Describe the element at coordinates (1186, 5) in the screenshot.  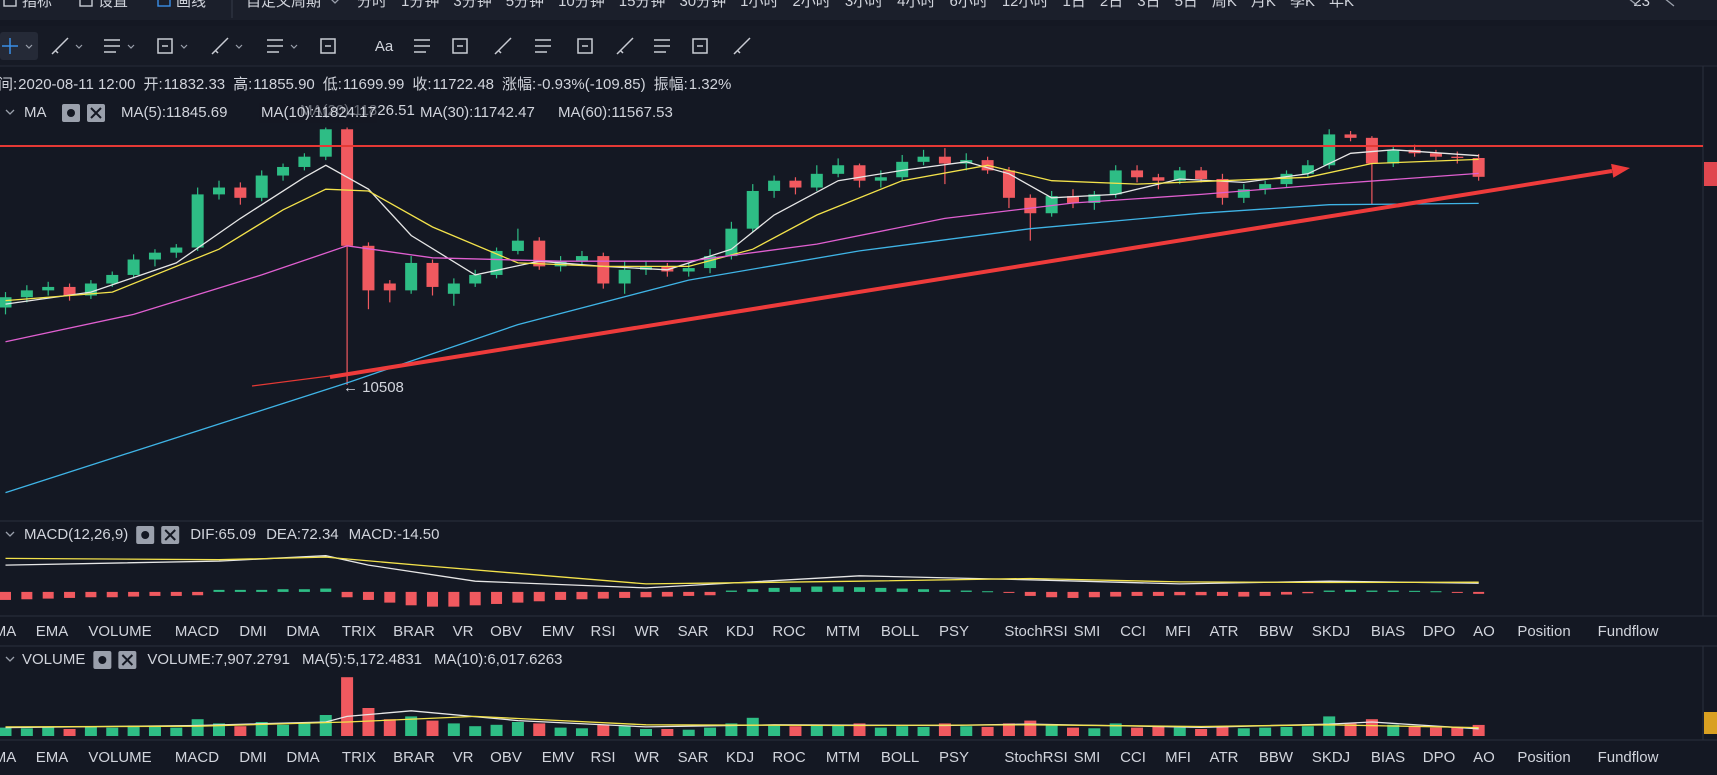
I see `period-button: 5日` at that location.